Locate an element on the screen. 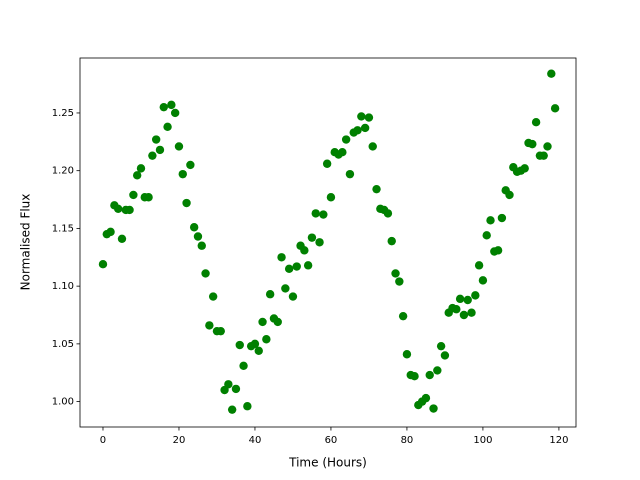  y-tick-label: 1.00 is located at coordinates (63, 402).